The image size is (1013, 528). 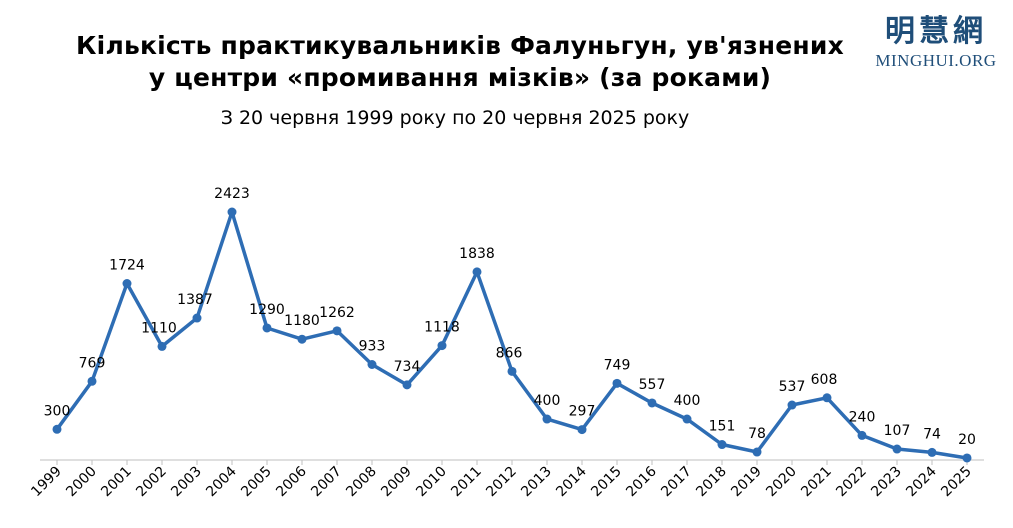 I want to click on logo-cjk-text: 明慧網, so click(x=936, y=31).